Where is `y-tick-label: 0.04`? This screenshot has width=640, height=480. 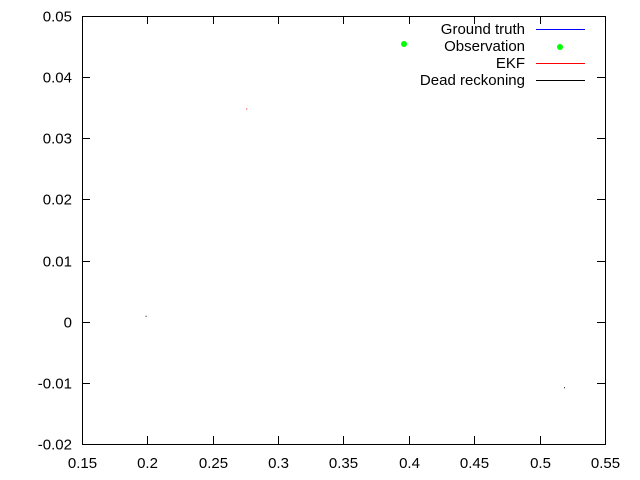 y-tick-label: 0.04 is located at coordinates (57, 78).